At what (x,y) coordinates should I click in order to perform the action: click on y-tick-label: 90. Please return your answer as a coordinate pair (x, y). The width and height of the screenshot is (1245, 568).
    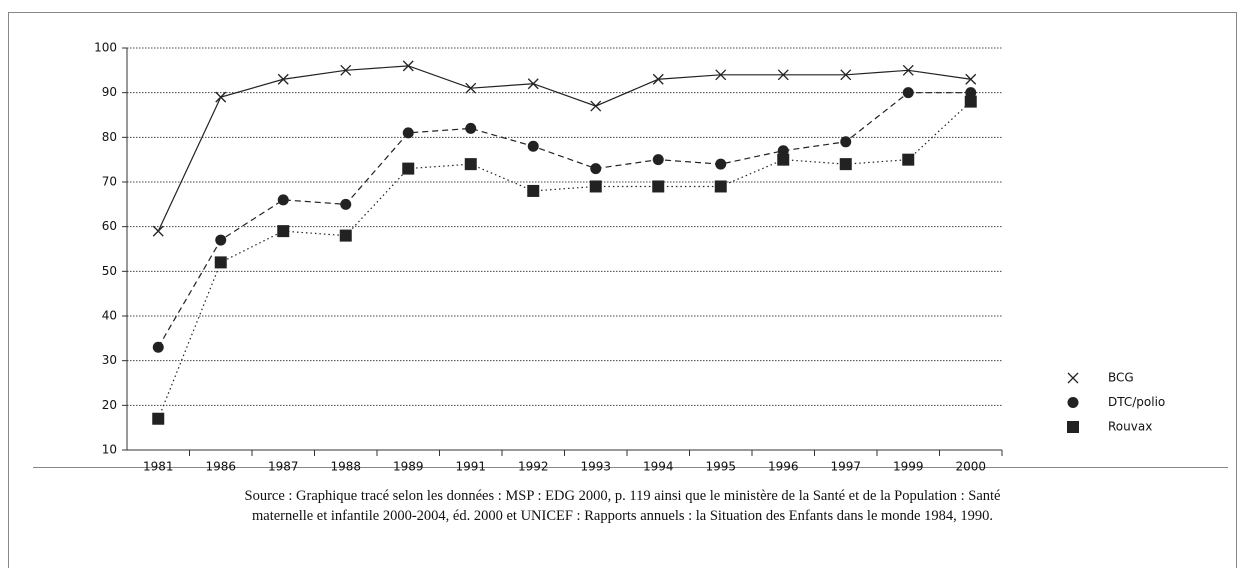
    Looking at the image, I should click on (109, 92).